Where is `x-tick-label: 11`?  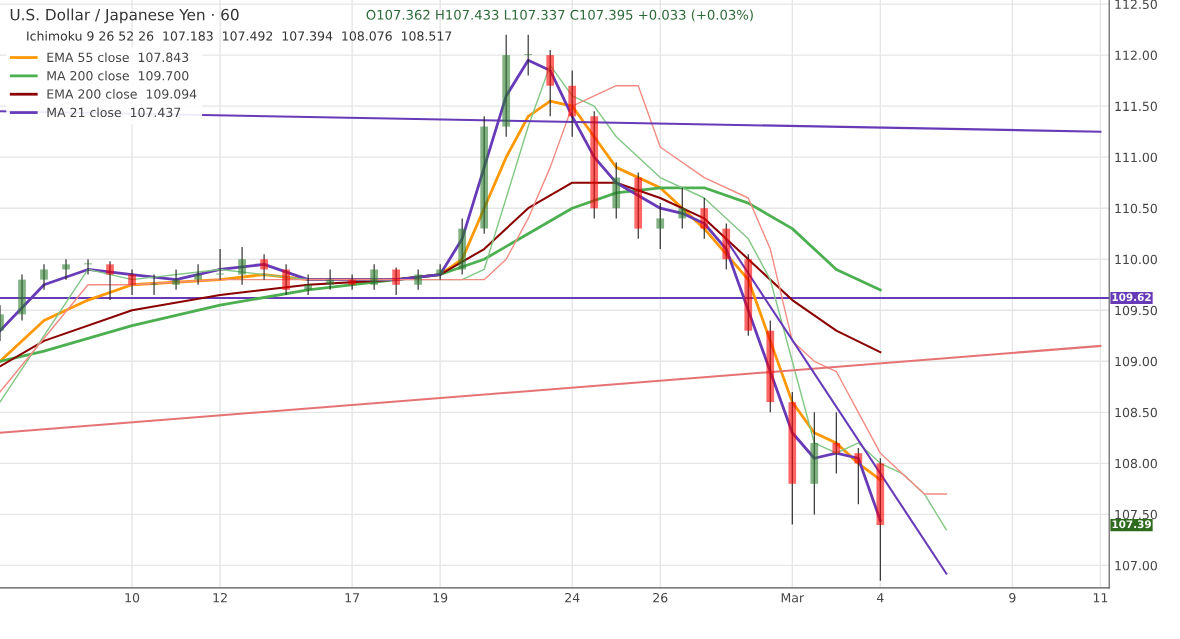 x-tick-label: 11 is located at coordinates (1100, 598).